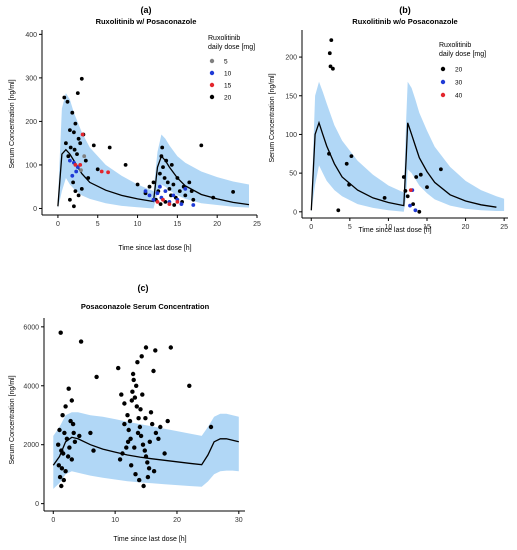 The width and height of the screenshot is (517, 550). I want to click on panel-a-legend-title-1: Ruxolitinib, so click(224, 38).